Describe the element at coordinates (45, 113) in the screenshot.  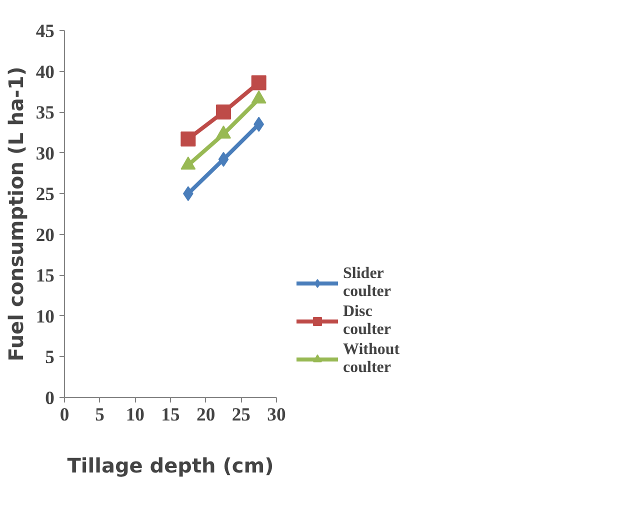
I see `y-tick-label: 35` at that location.